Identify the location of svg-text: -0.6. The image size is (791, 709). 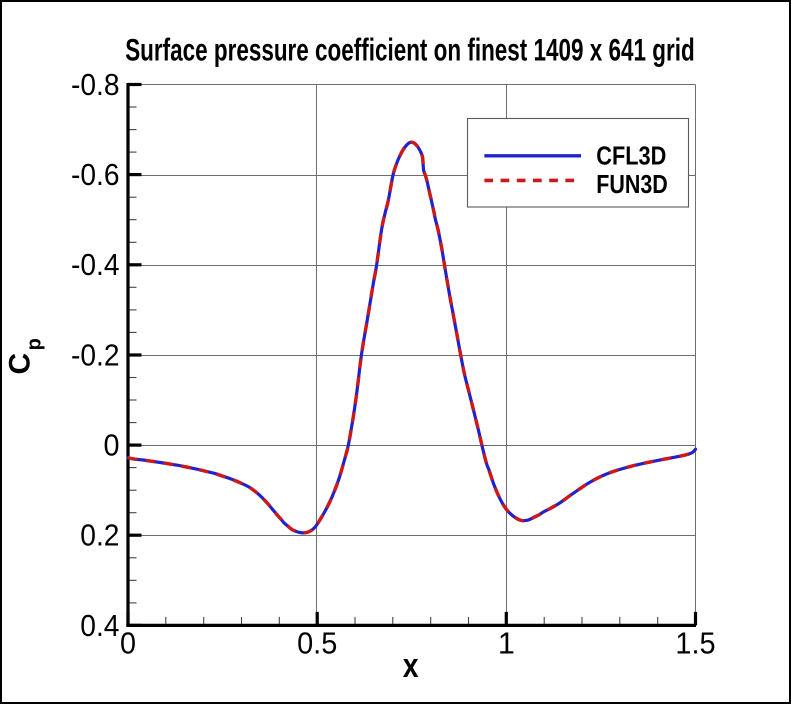
(95, 175).